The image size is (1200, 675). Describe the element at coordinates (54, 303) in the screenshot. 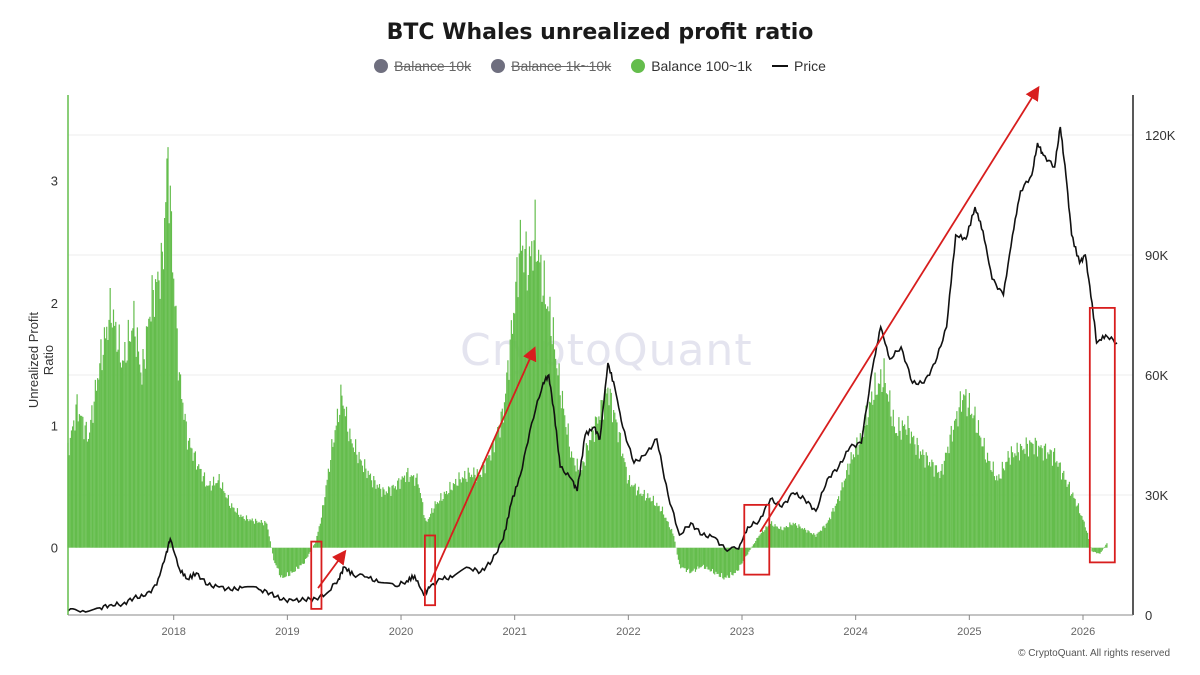

I see `y-left-tick-label: 2` at that location.